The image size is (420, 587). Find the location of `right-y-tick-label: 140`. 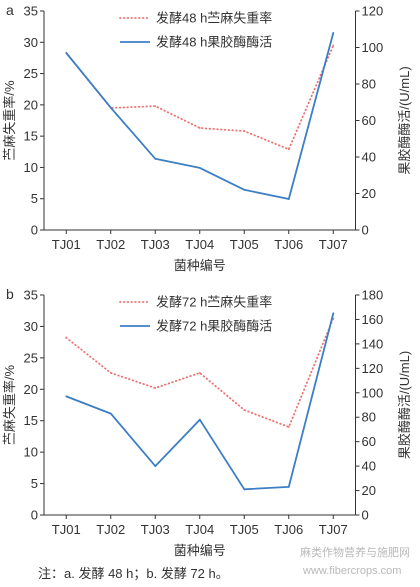

right-y-tick-label: 140 is located at coordinates (373, 343).